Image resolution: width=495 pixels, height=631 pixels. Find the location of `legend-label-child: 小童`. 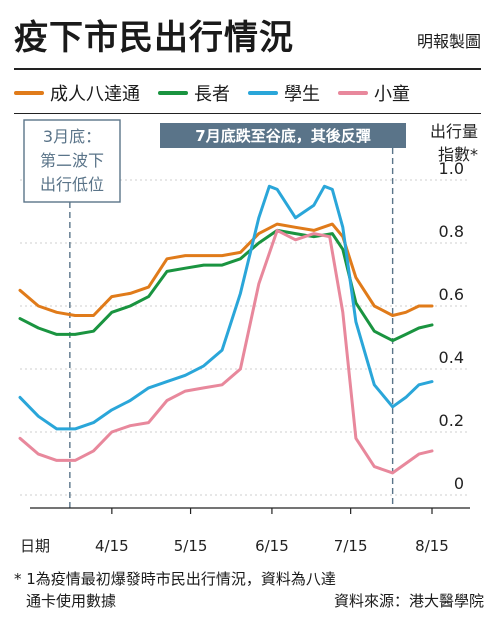

legend-label-child: 小童 is located at coordinates (392, 94).